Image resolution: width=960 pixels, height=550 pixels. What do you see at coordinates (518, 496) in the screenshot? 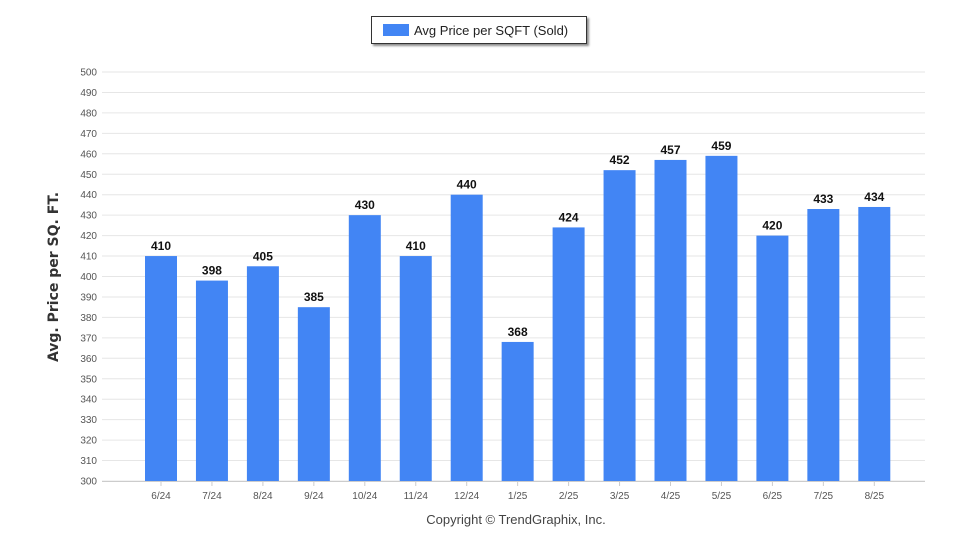
I see `x-tick-label: 1/25` at bounding box center [518, 496].